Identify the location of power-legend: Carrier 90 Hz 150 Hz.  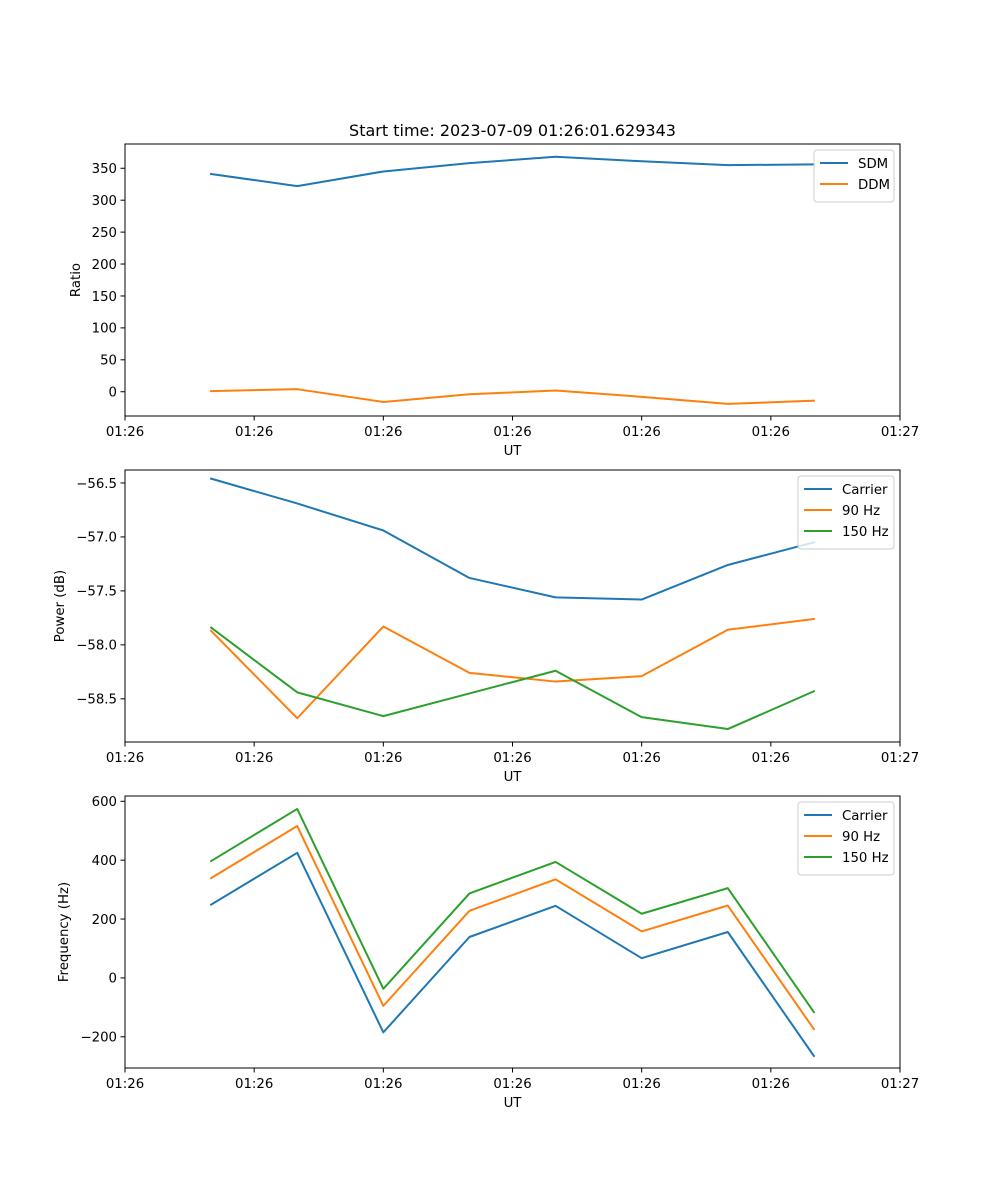
(846, 512).